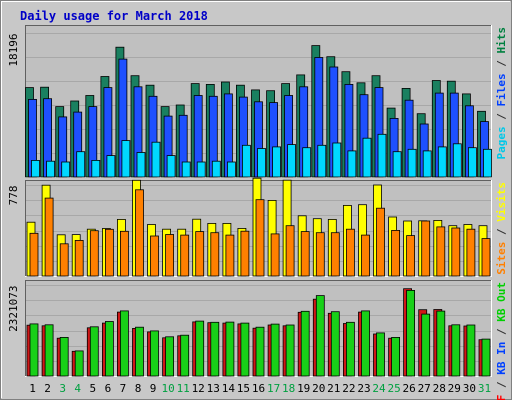  What do you see at coordinates (484, 388) in the screenshot?
I see `x-tick-label: 31` at bounding box center [484, 388].